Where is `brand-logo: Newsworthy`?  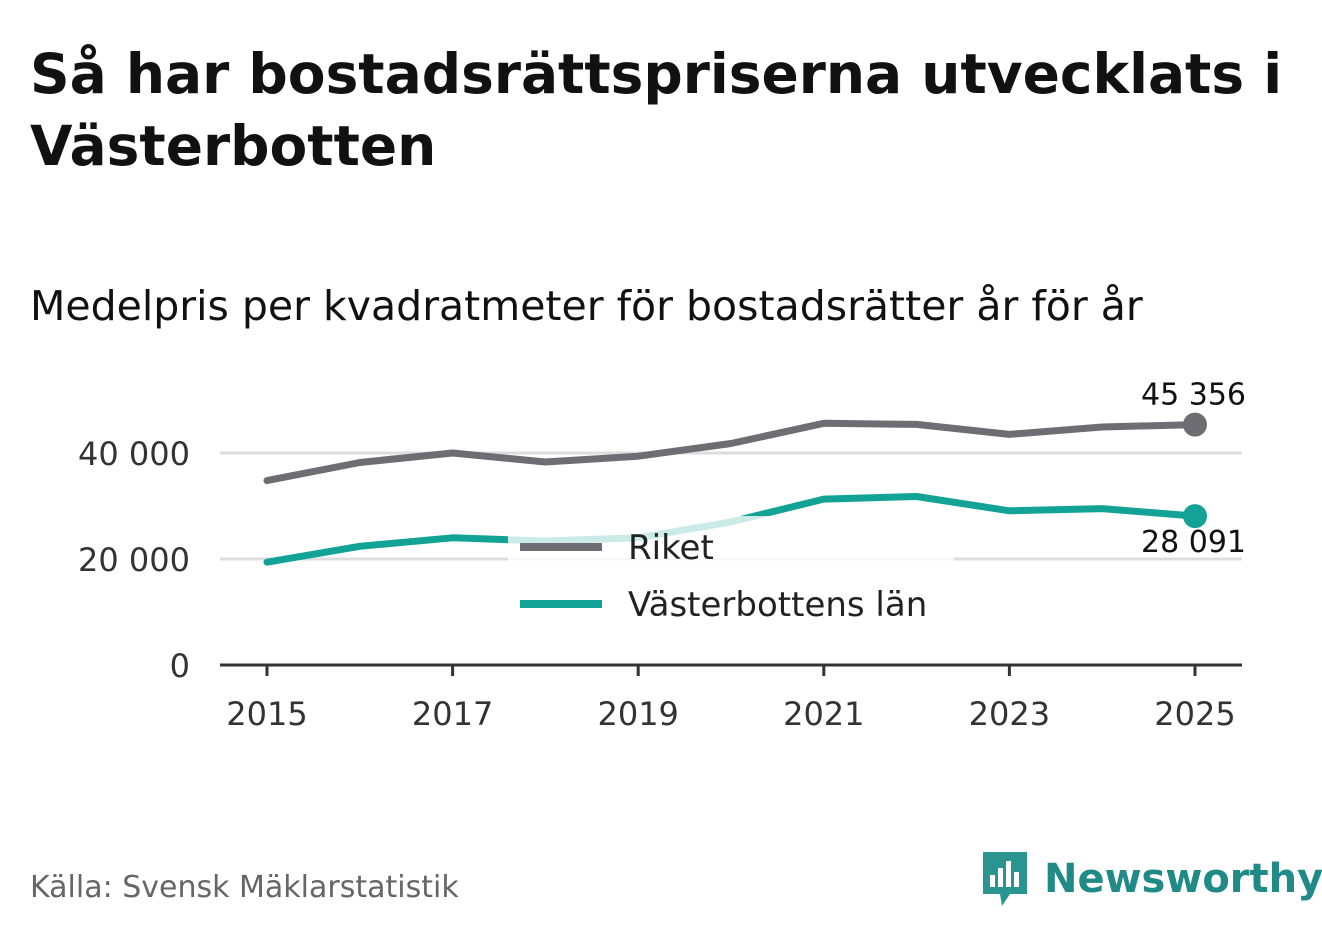 brand-logo: Newsworthy is located at coordinates (1151, 879).